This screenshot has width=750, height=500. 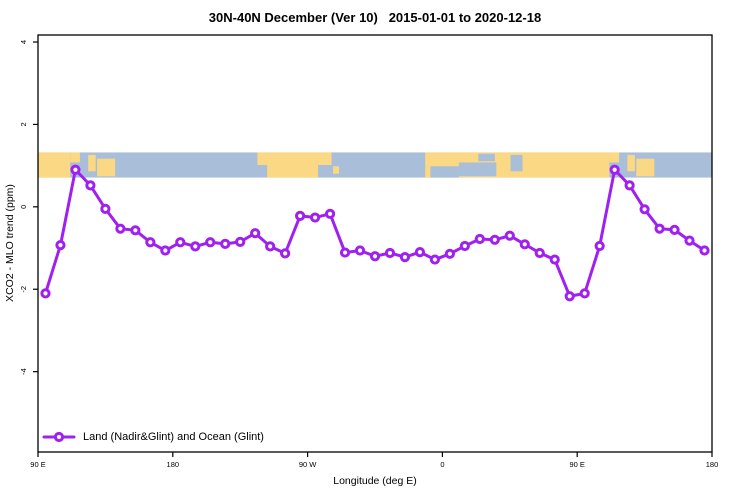 What do you see at coordinates (23, 42) in the screenshot?
I see `svg-text: 4` at bounding box center [23, 42].